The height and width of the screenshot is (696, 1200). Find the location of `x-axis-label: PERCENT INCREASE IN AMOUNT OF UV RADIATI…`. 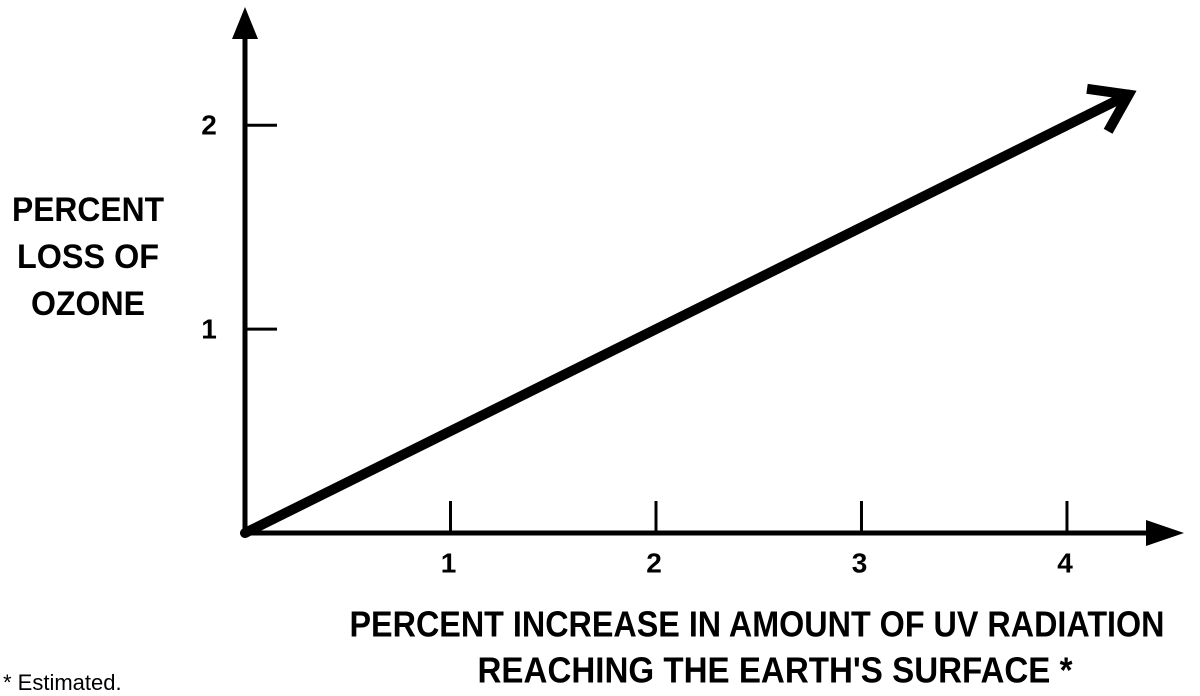

x-axis-label: PERCENT INCREASE IN AMOUNT OF UV RADIATI… is located at coordinates (757, 624).